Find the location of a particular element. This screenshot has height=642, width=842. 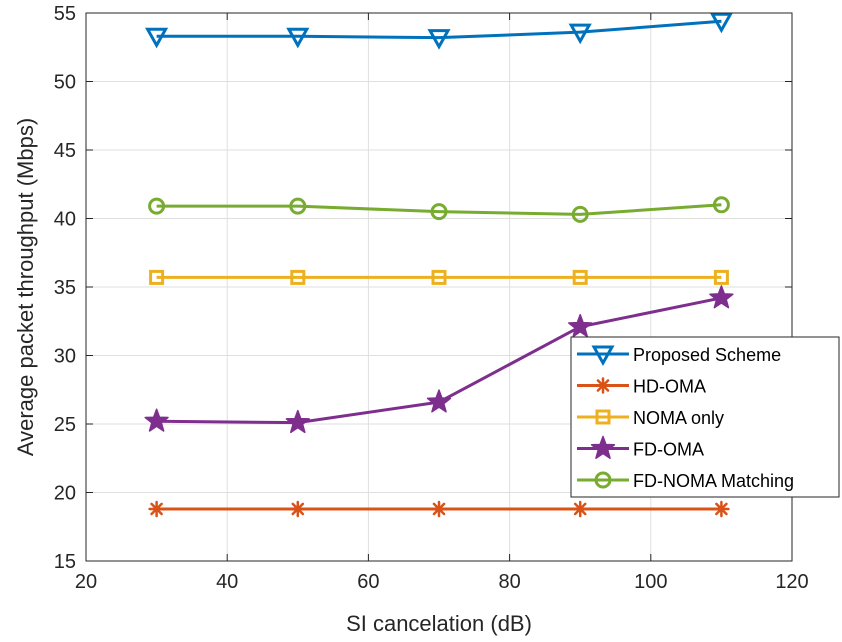

legend-item: FD-NOMA Matching is located at coordinates (685, 481).